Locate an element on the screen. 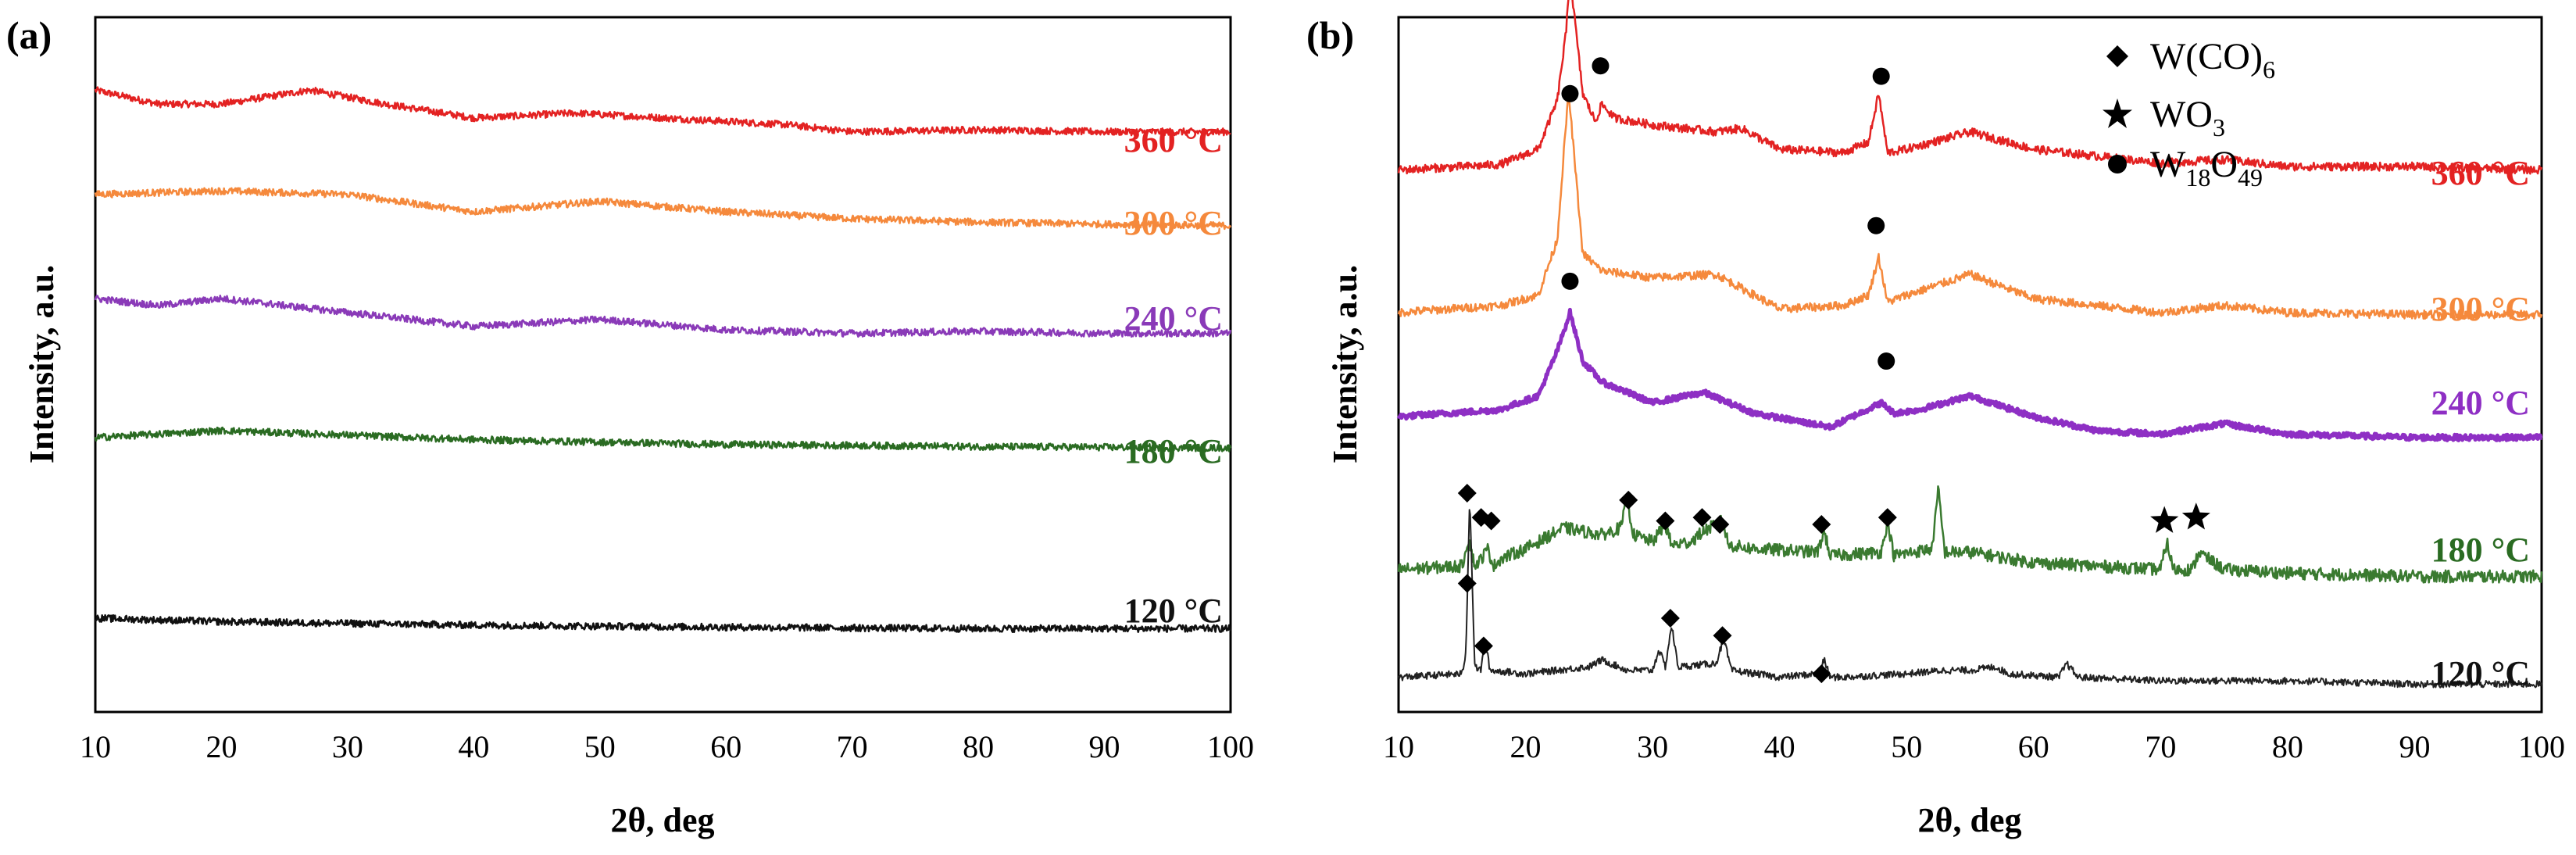 The image size is (2576, 855). panel-a-label-120: 120 °C is located at coordinates (1174, 611).